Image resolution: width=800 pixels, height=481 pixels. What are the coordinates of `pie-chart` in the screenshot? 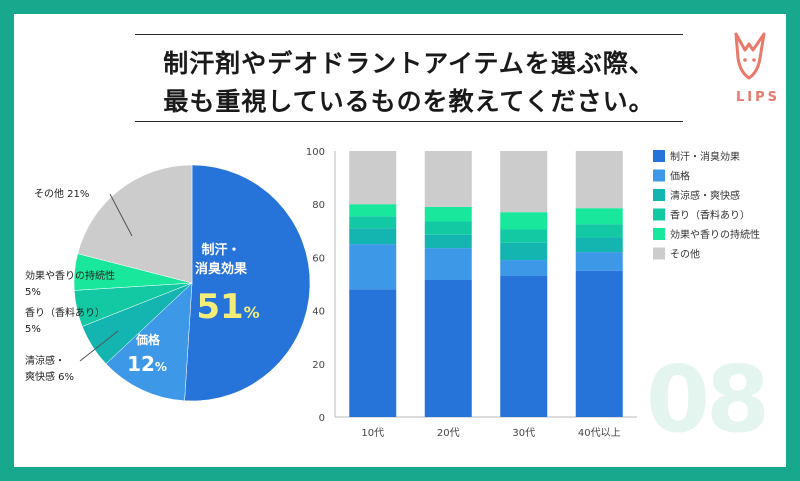 It's located at (192, 283).